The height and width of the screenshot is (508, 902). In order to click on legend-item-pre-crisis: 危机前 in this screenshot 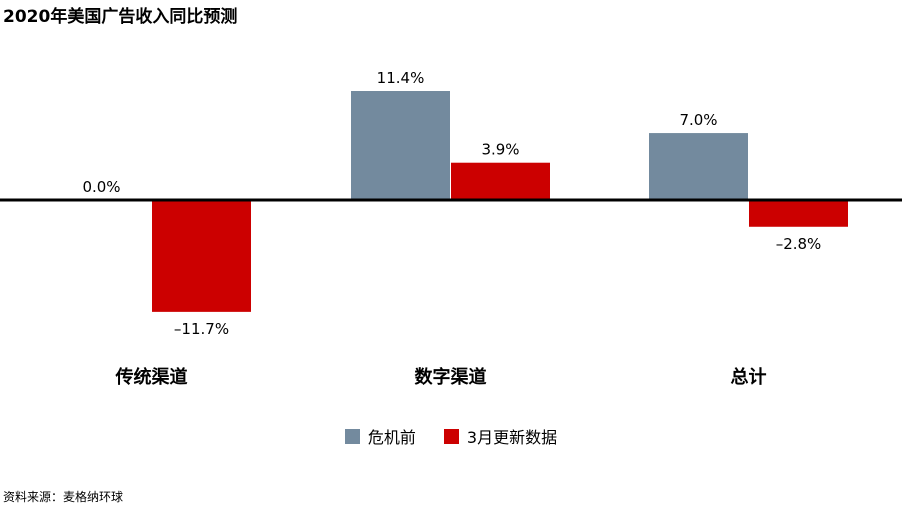, I will do `click(380, 436)`.